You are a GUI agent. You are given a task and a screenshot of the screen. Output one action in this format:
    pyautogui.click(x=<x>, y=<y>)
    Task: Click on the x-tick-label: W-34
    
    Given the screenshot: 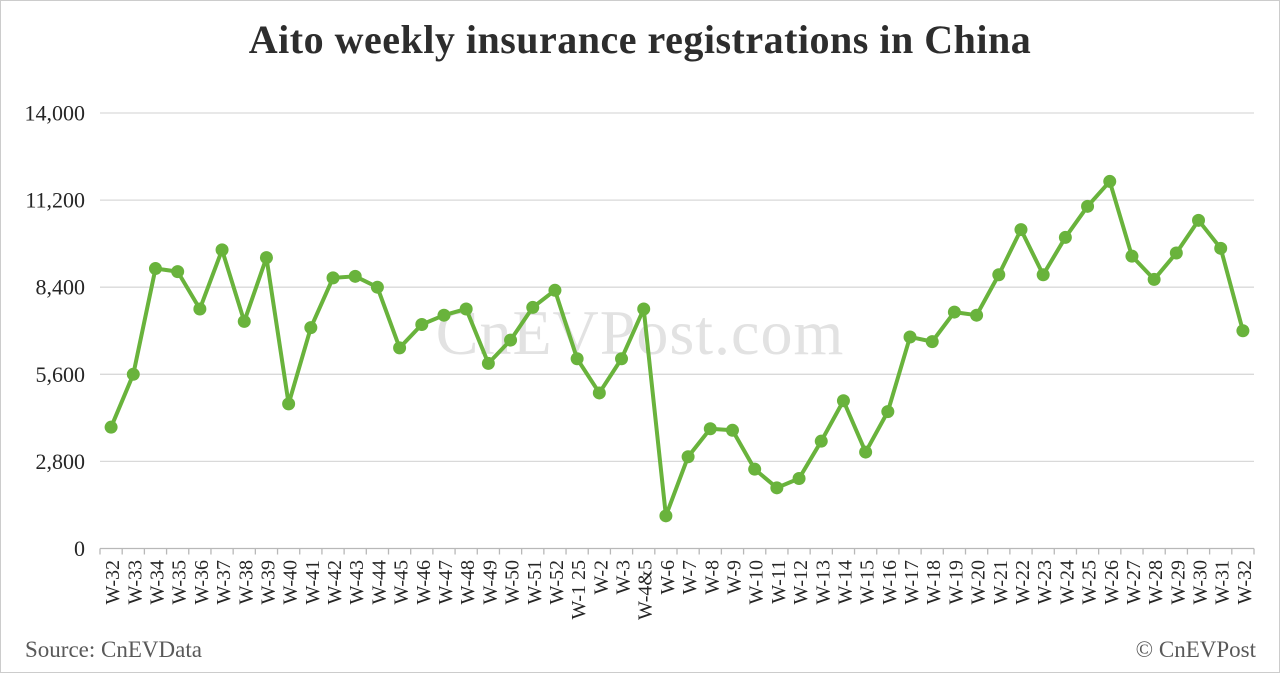 What is the action you would take?
    pyautogui.click(x=157, y=582)
    